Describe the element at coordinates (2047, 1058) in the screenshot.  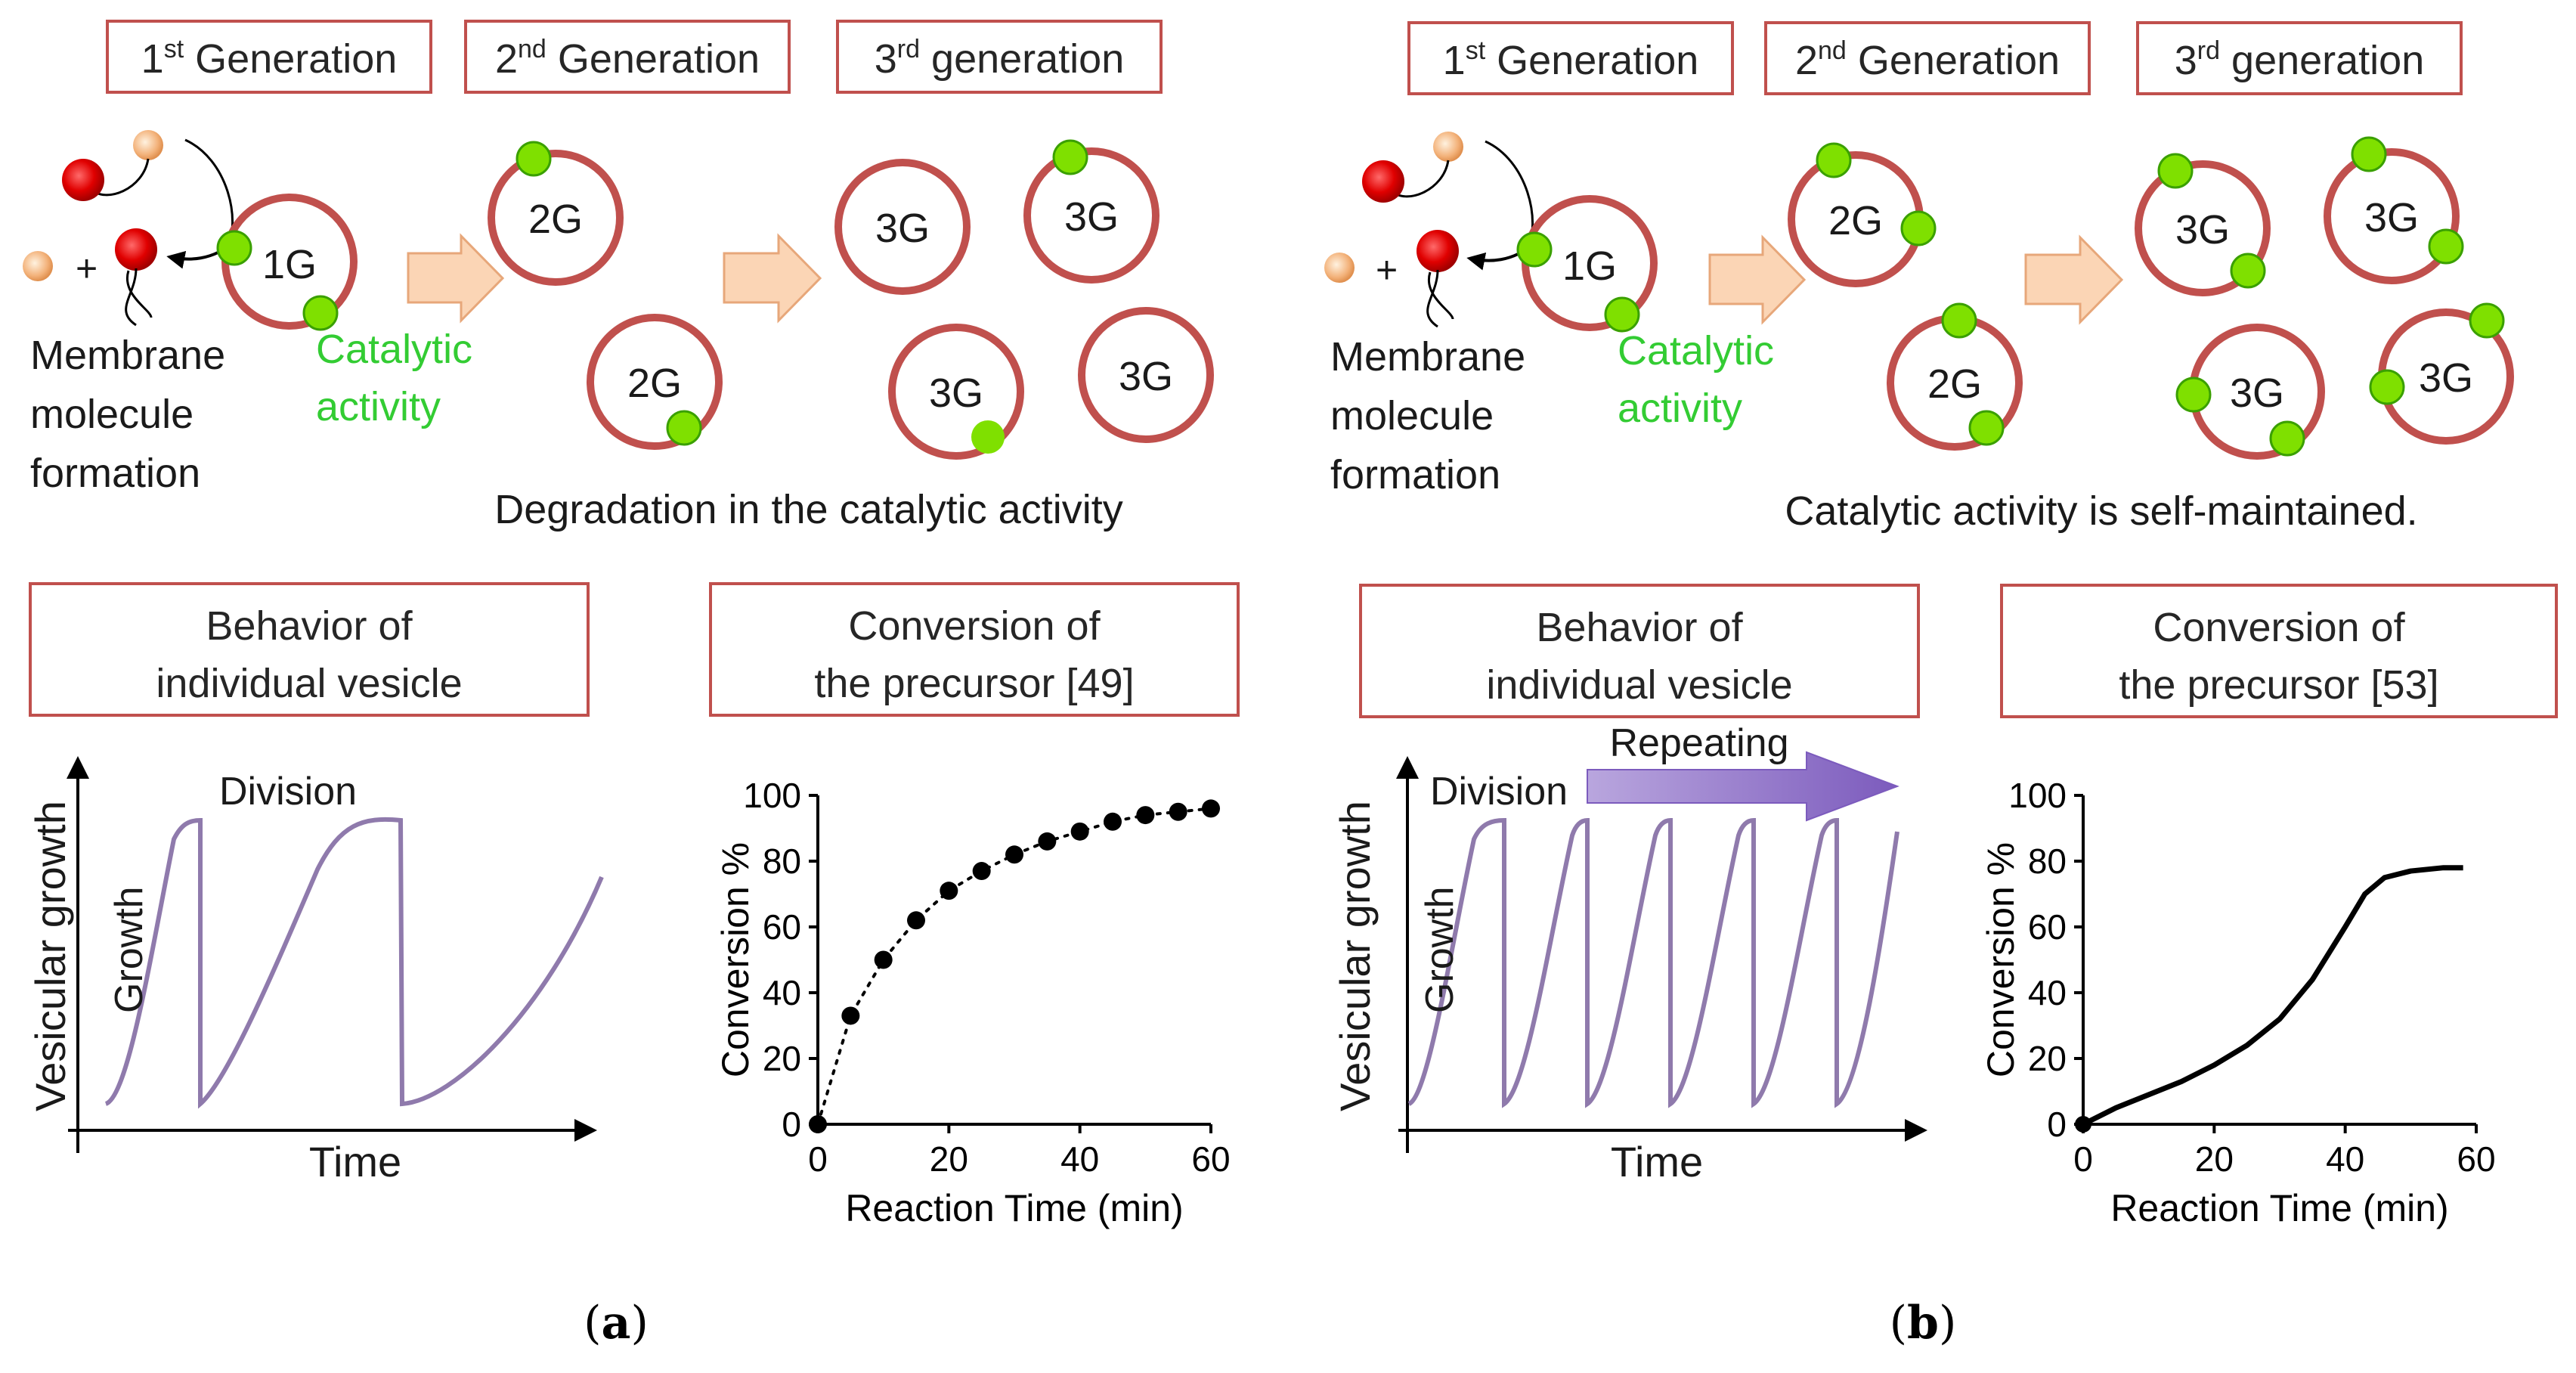
I see `chart-1-ytick-label-1: 20` at that location.